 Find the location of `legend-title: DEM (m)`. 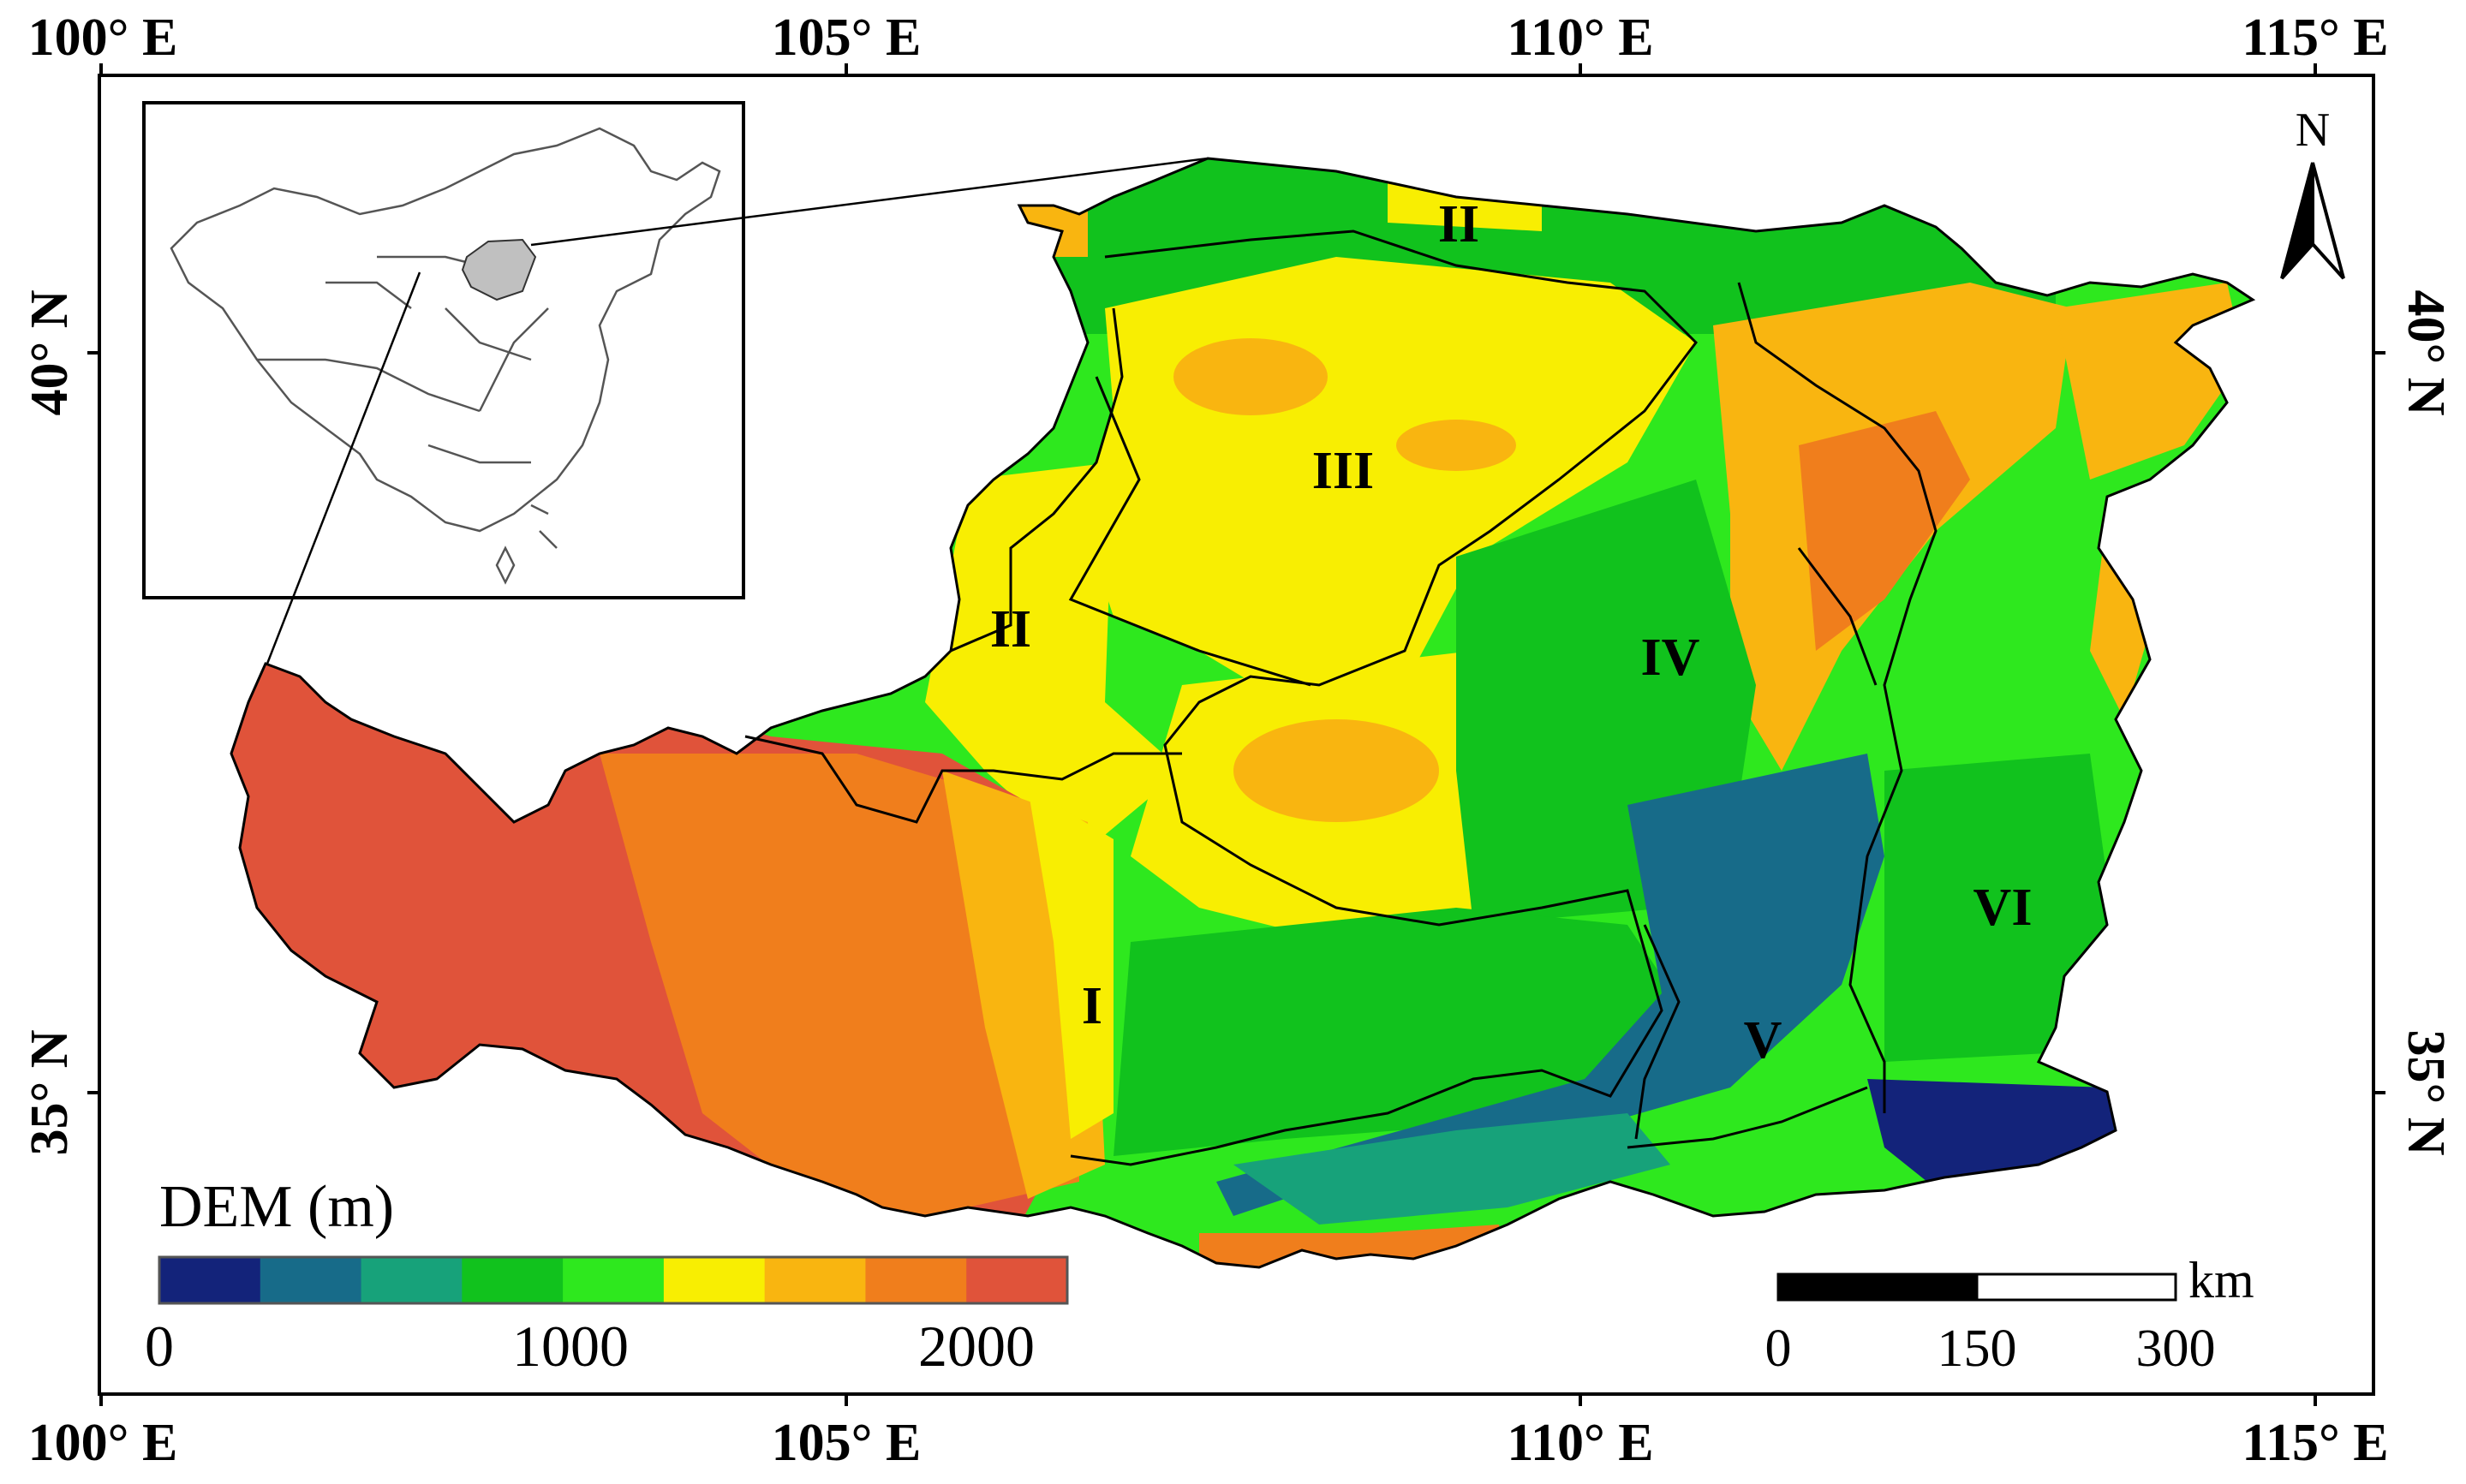

legend-title: DEM (m) is located at coordinates (276, 1207).